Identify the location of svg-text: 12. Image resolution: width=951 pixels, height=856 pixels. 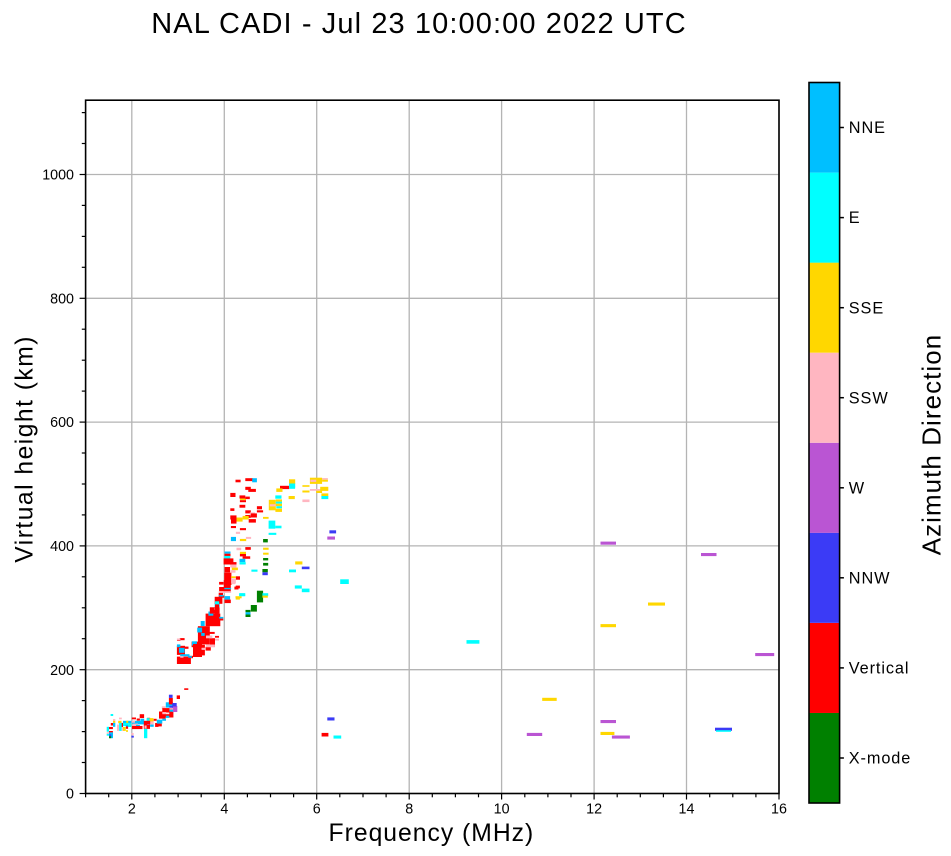
(594, 810).